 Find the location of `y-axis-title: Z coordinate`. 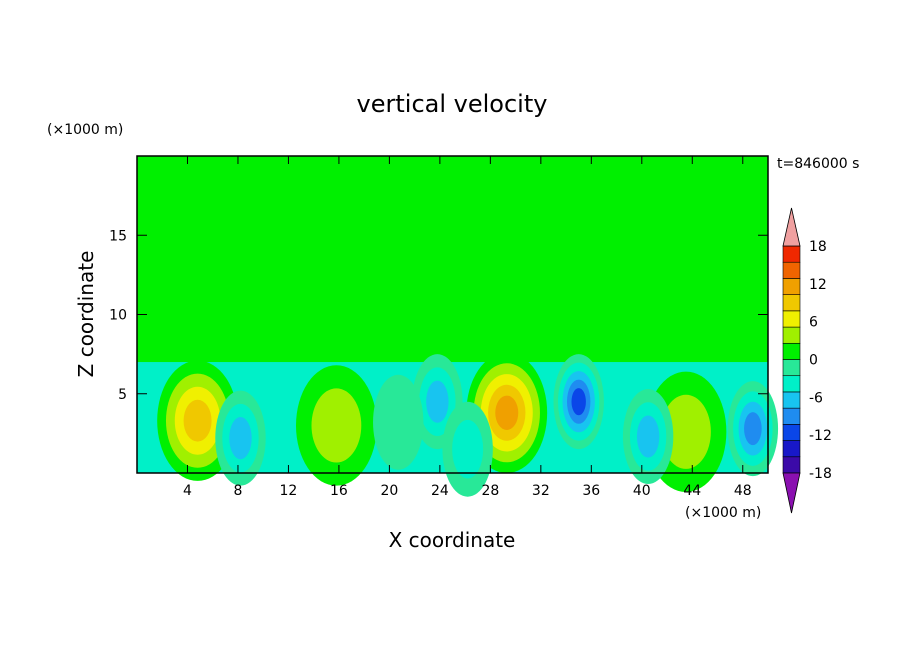

y-axis-title: Z coordinate is located at coordinates (86, 314).